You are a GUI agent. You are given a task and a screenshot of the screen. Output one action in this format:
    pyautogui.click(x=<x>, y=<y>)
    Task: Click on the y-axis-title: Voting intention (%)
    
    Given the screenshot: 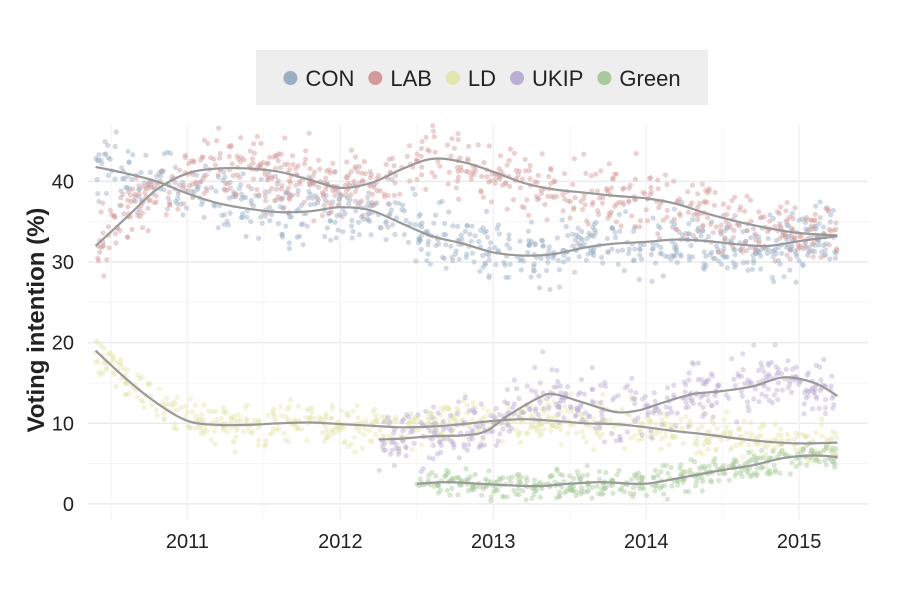 What is the action you would take?
    pyautogui.click(x=36, y=320)
    